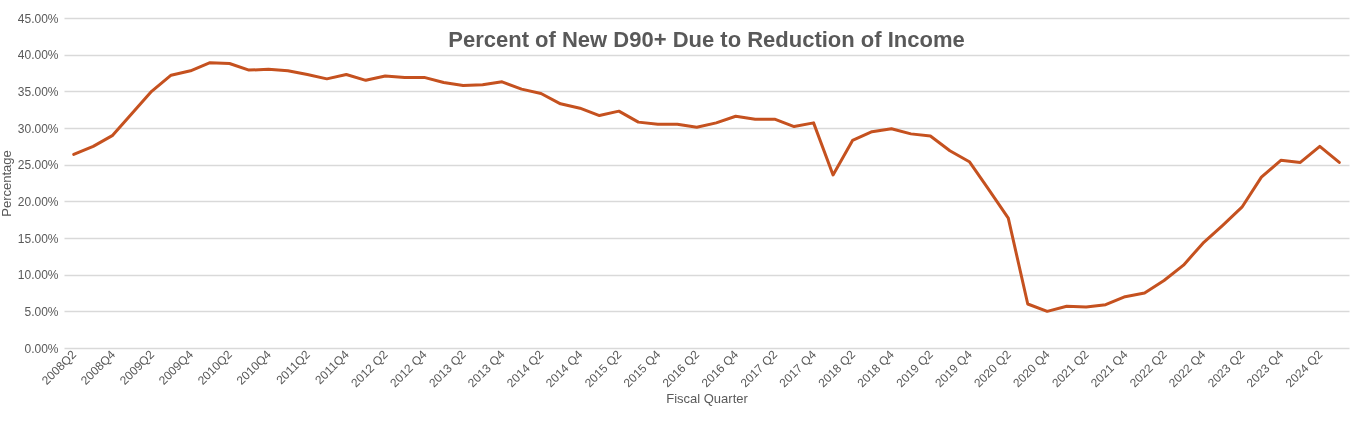  Describe the element at coordinates (38, 55) in the screenshot. I see `y-tick-label: 40.00%` at that location.